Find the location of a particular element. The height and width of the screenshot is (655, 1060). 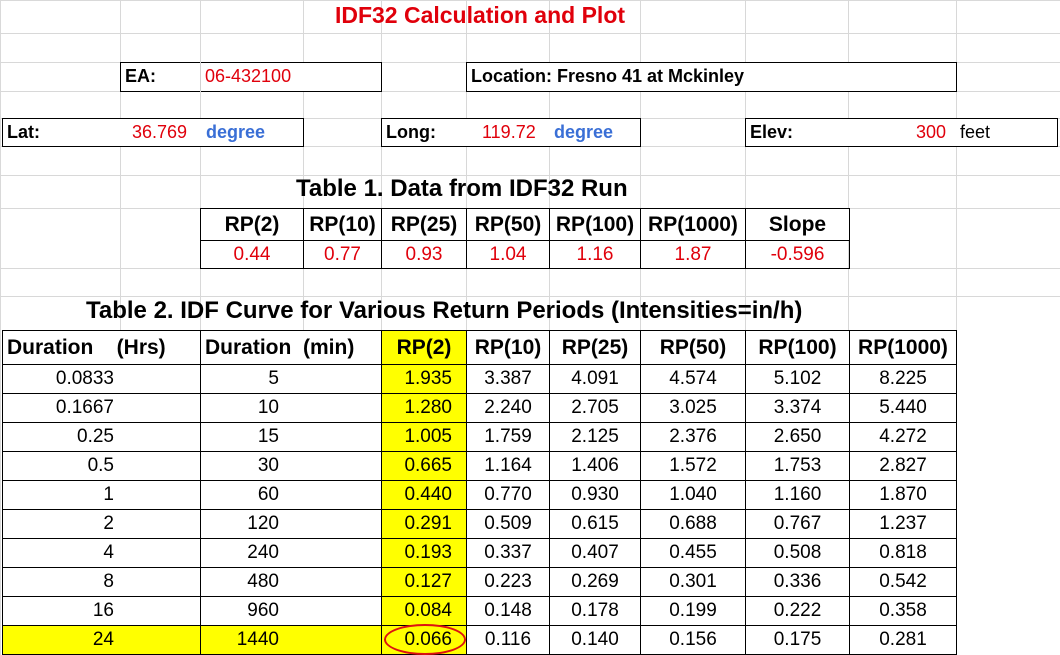

table2-cell: 0.193 is located at coordinates (424, 553).